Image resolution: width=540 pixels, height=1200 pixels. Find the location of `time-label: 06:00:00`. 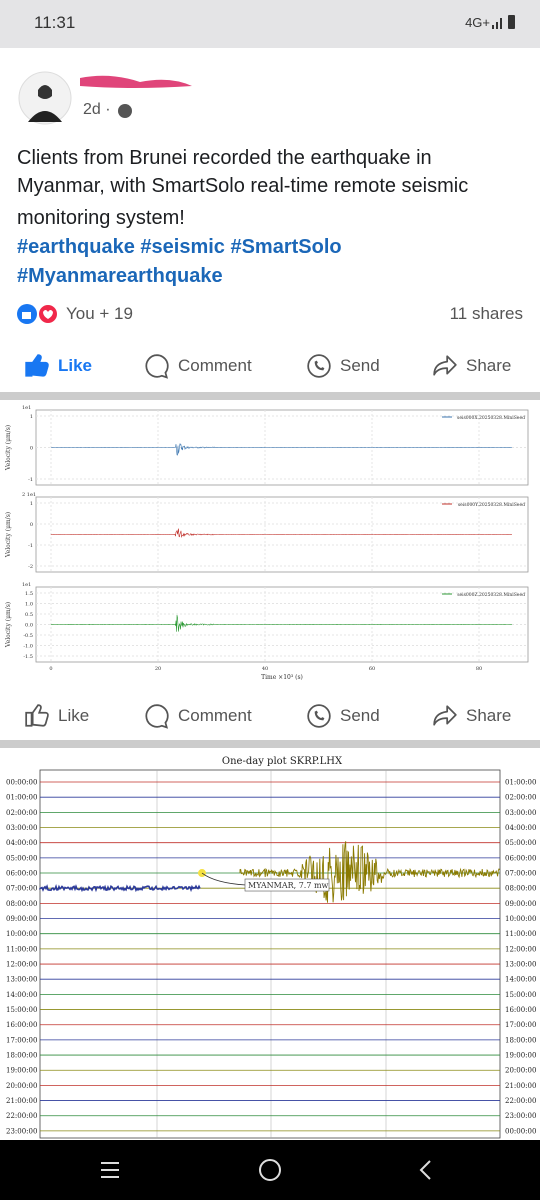

time-label: 06:00:00 is located at coordinates (21, 874).